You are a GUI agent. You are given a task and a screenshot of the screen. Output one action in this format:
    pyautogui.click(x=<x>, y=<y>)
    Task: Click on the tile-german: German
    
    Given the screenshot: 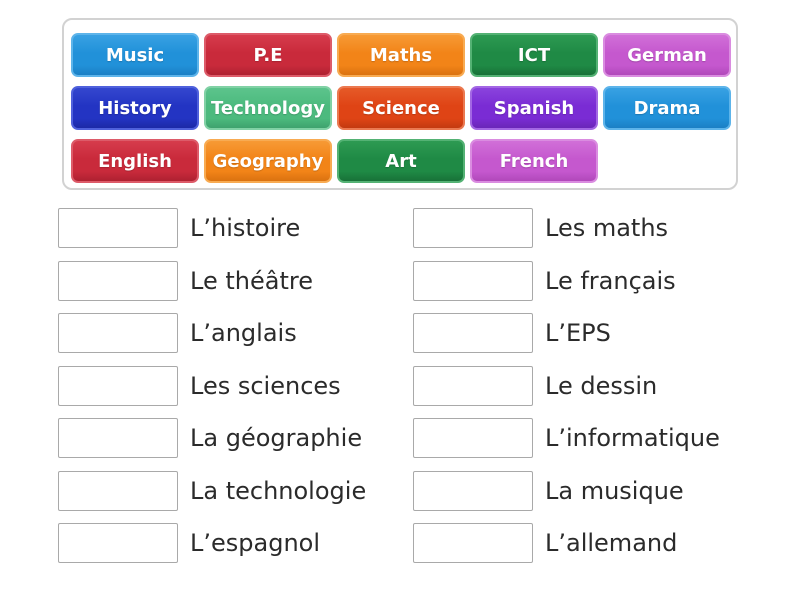 What is the action you would take?
    pyautogui.click(x=667, y=55)
    